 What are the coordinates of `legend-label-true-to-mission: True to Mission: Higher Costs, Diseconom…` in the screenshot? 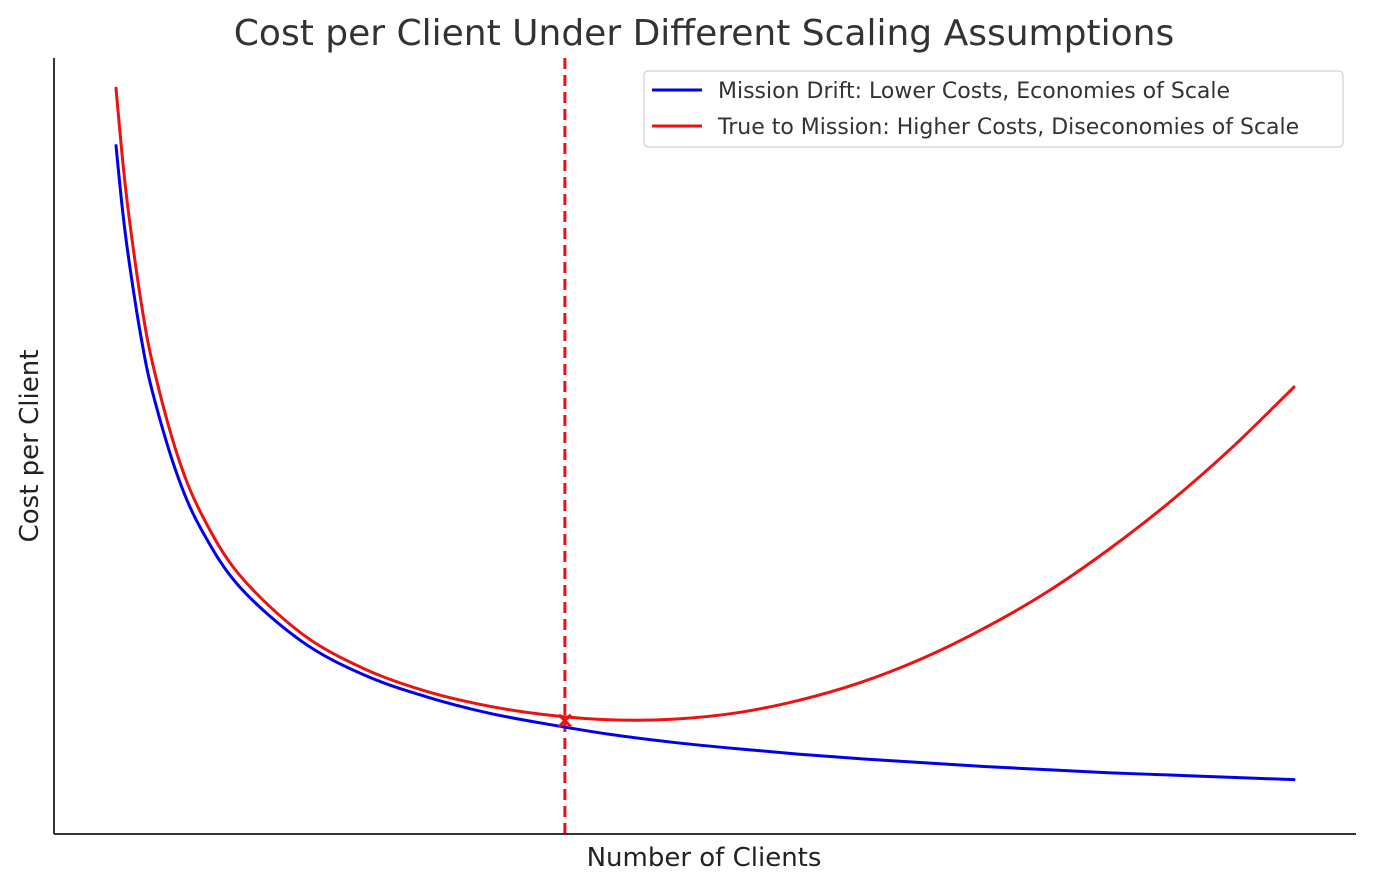 It's located at (1008, 127).